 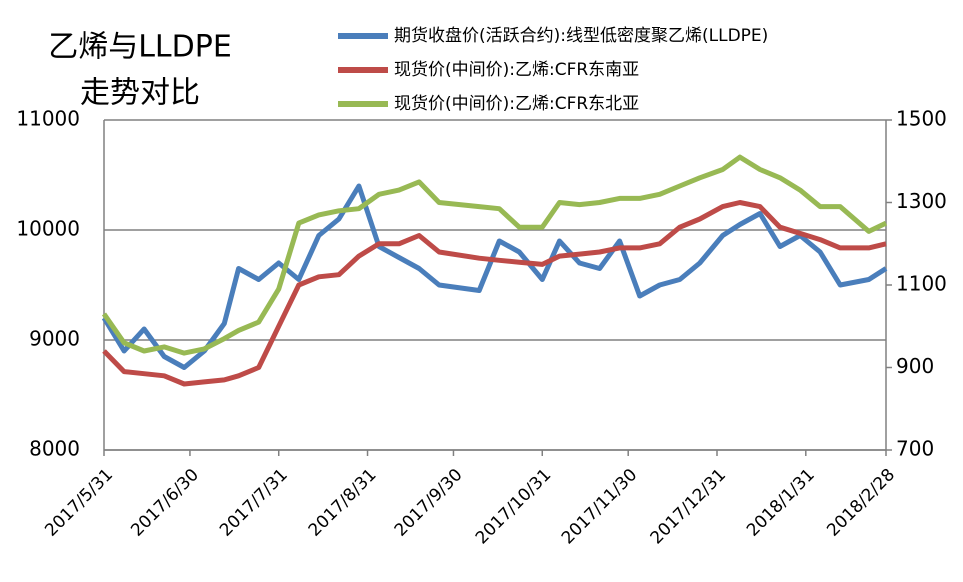 What do you see at coordinates (48, 229) in the screenshot?
I see `y-tick-label: 10000` at bounding box center [48, 229].